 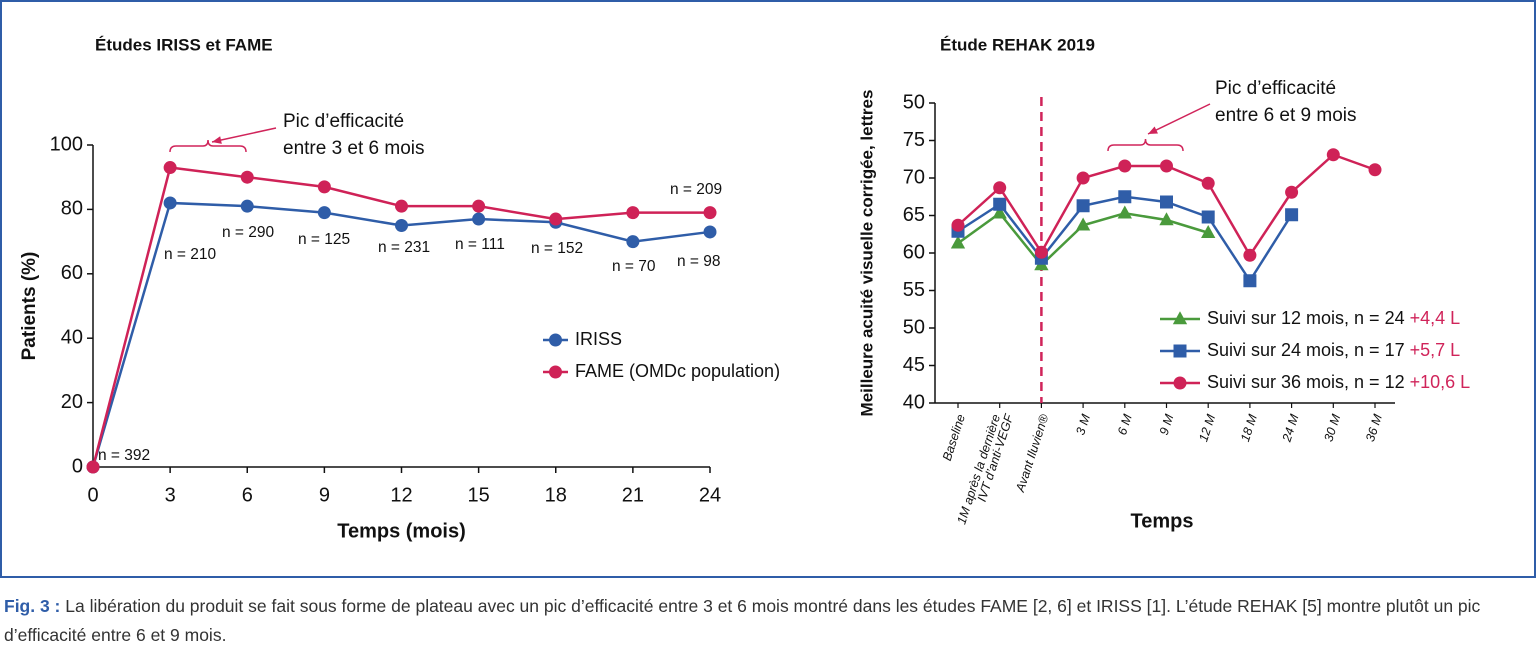 What do you see at coordinates (1435, 350) in the screenshot?
I see `legend-gain: +5,7 L` at bounding box center [1435, 350].